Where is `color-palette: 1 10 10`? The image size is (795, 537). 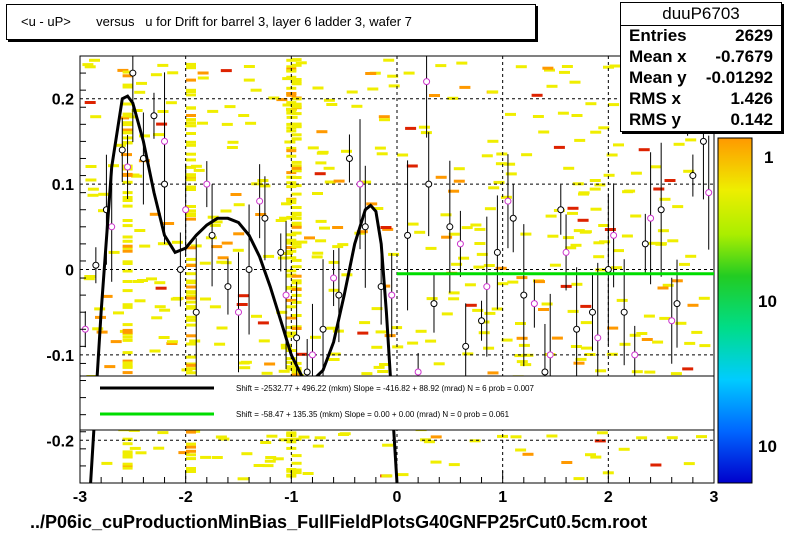 color-palette: 1 10 10 is located at coordinates (747, 310).